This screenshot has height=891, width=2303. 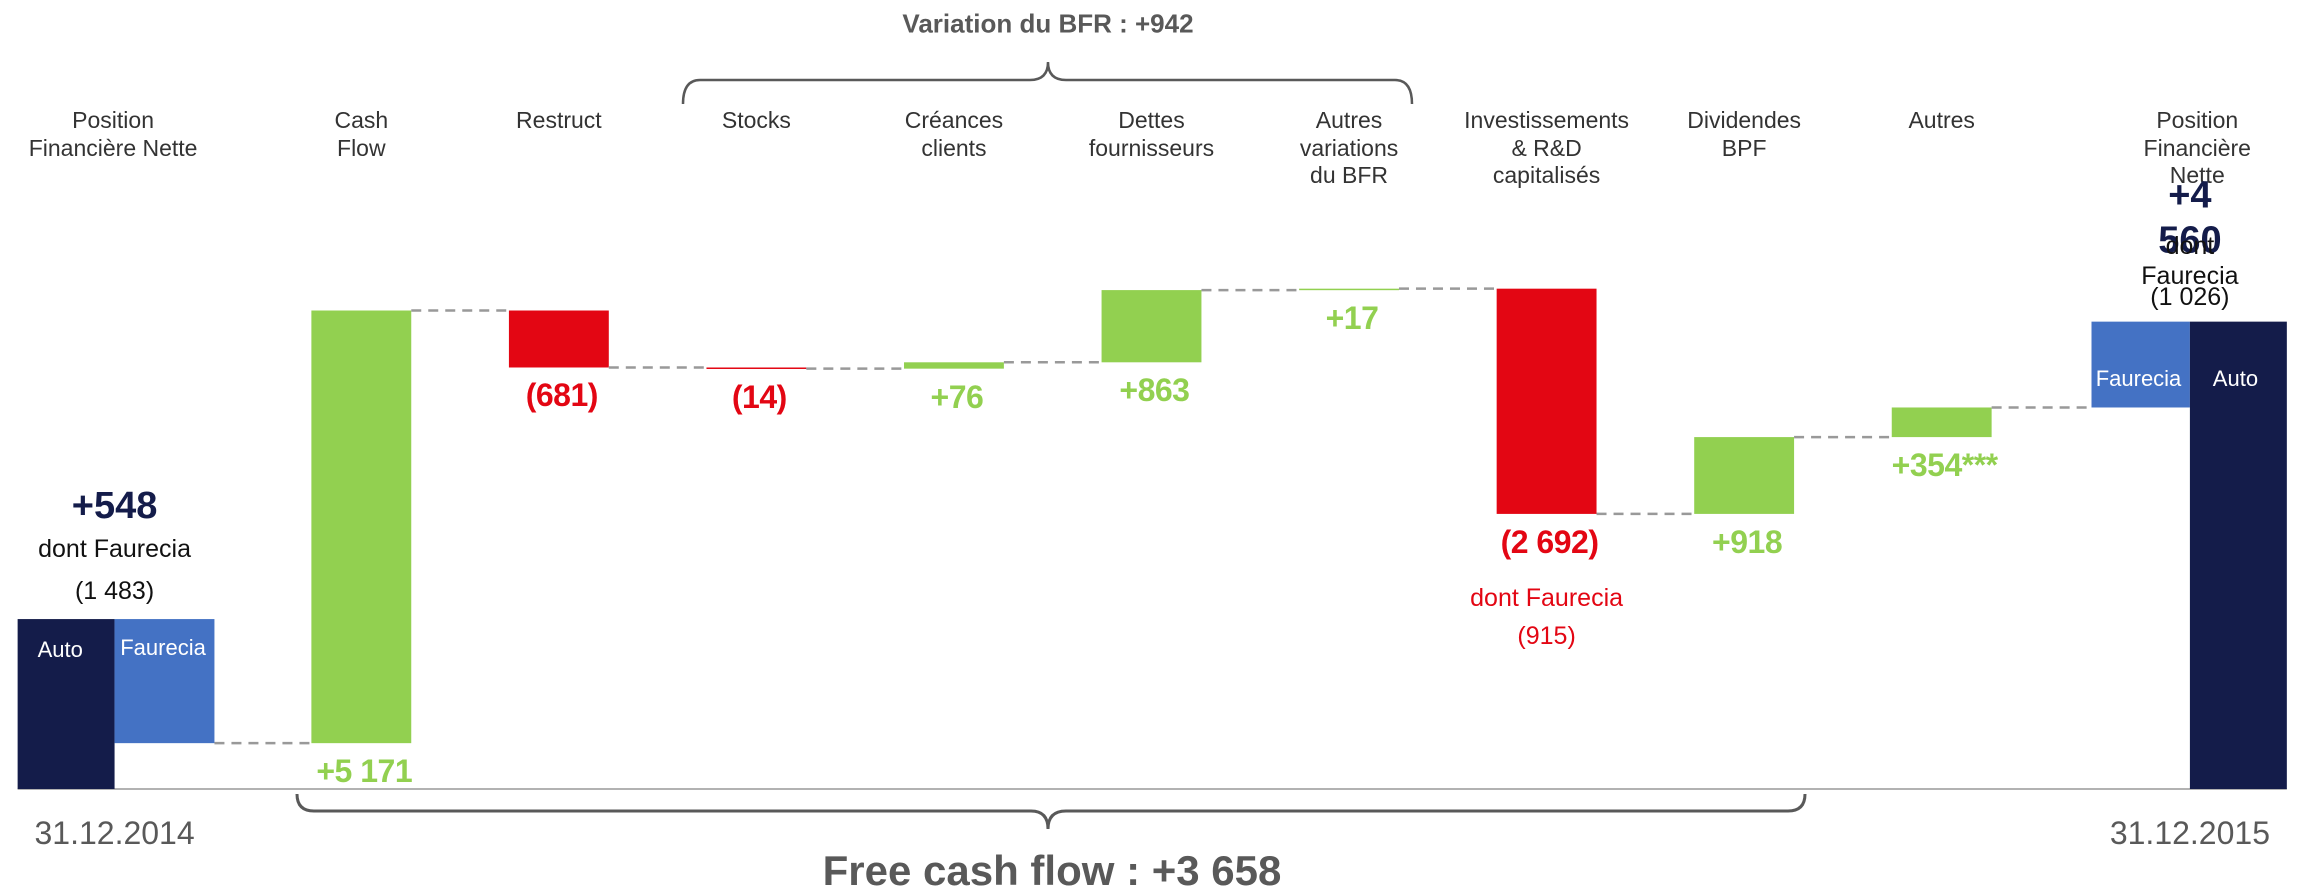 What do you see at coordinates (954, 134) in the screenshot?
I see `category-label: Créances clients` at bounding box center [954, 134].